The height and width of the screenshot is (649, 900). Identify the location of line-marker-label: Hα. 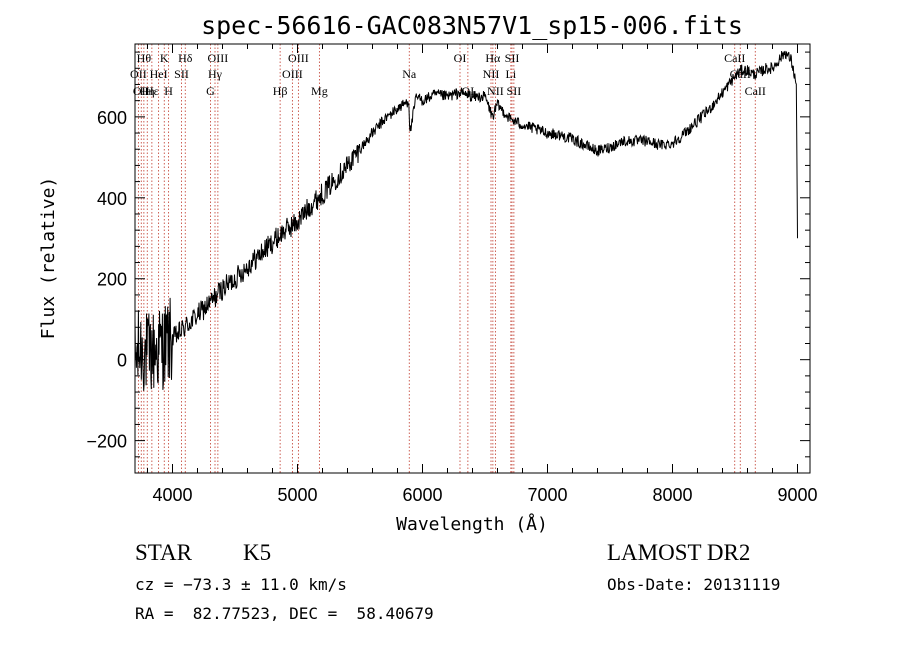
(493, 58).